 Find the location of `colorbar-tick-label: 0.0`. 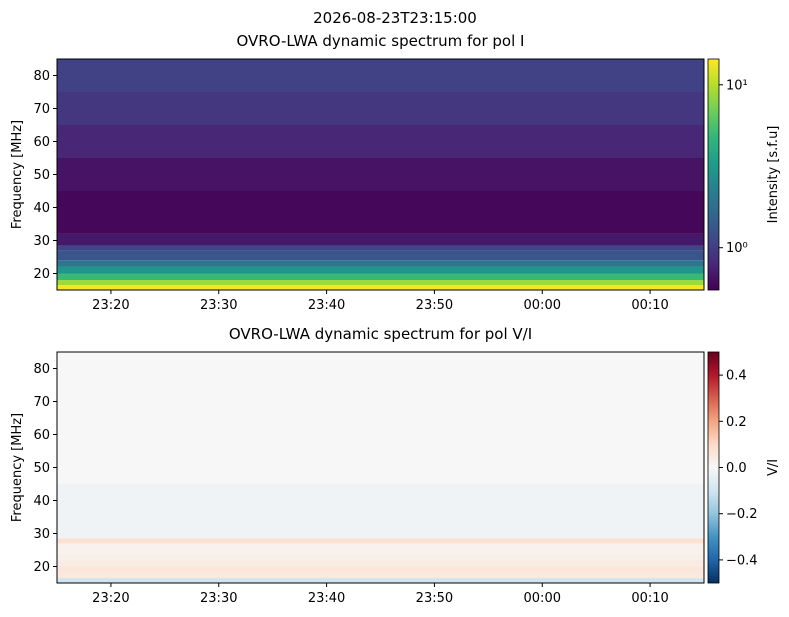

colorbar-tick-label: 0.0 is located at coordinates (736, 468).